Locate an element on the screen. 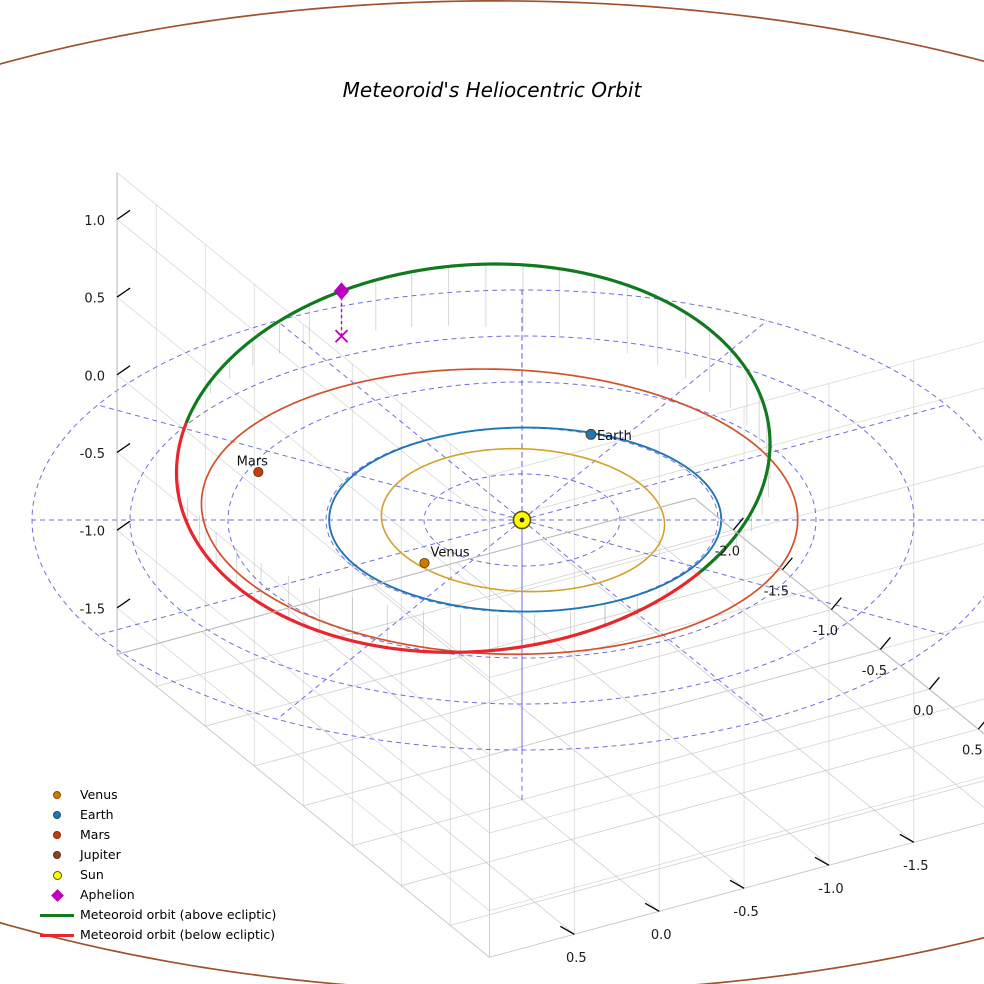  planet-marker-earth is located at coordinates (591, 434).